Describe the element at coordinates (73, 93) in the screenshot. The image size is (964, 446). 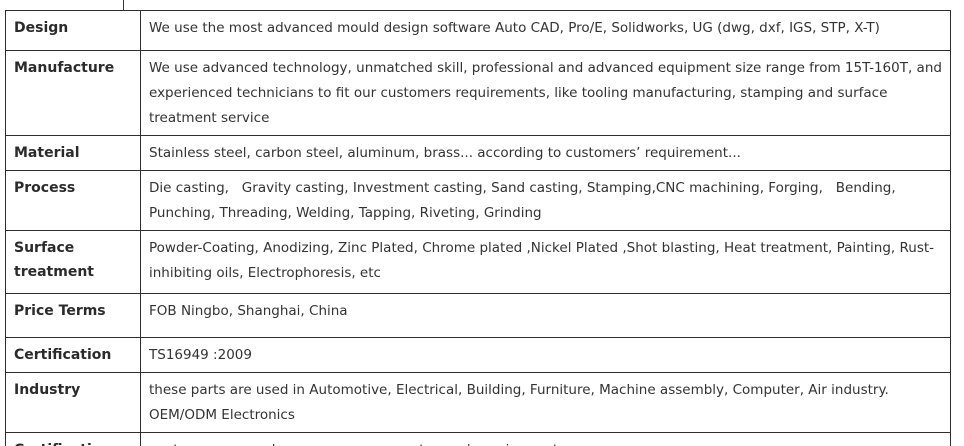
I see `row-label: Manufacture` at that location.